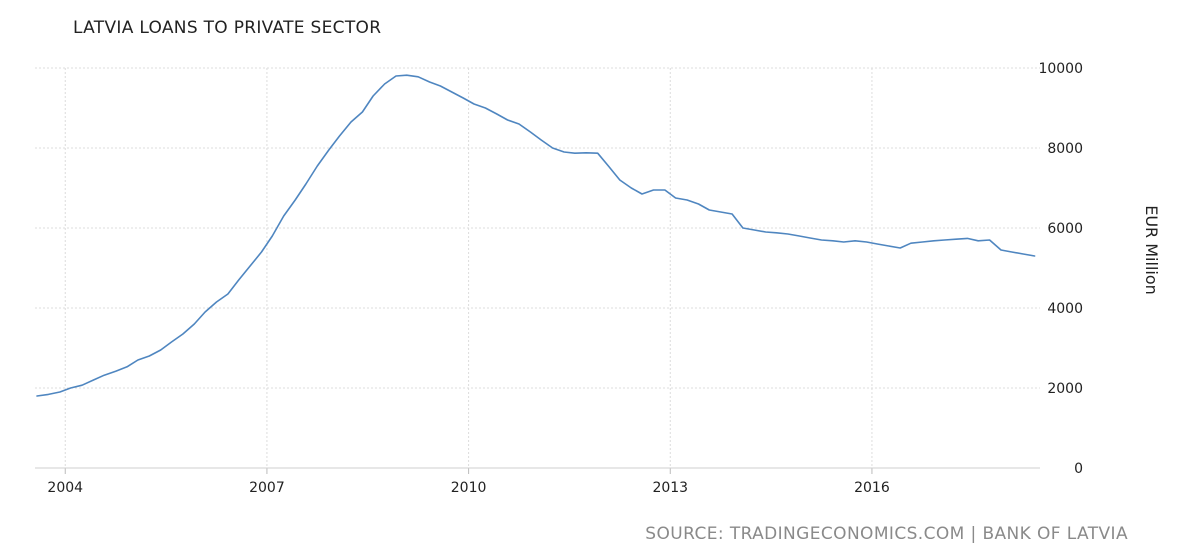 The width and height of the screenshot is (1200, 558). Describe the element at coordinates (1060, 69) in the screenshot. I see `y-tick-label: 10000` at that location.